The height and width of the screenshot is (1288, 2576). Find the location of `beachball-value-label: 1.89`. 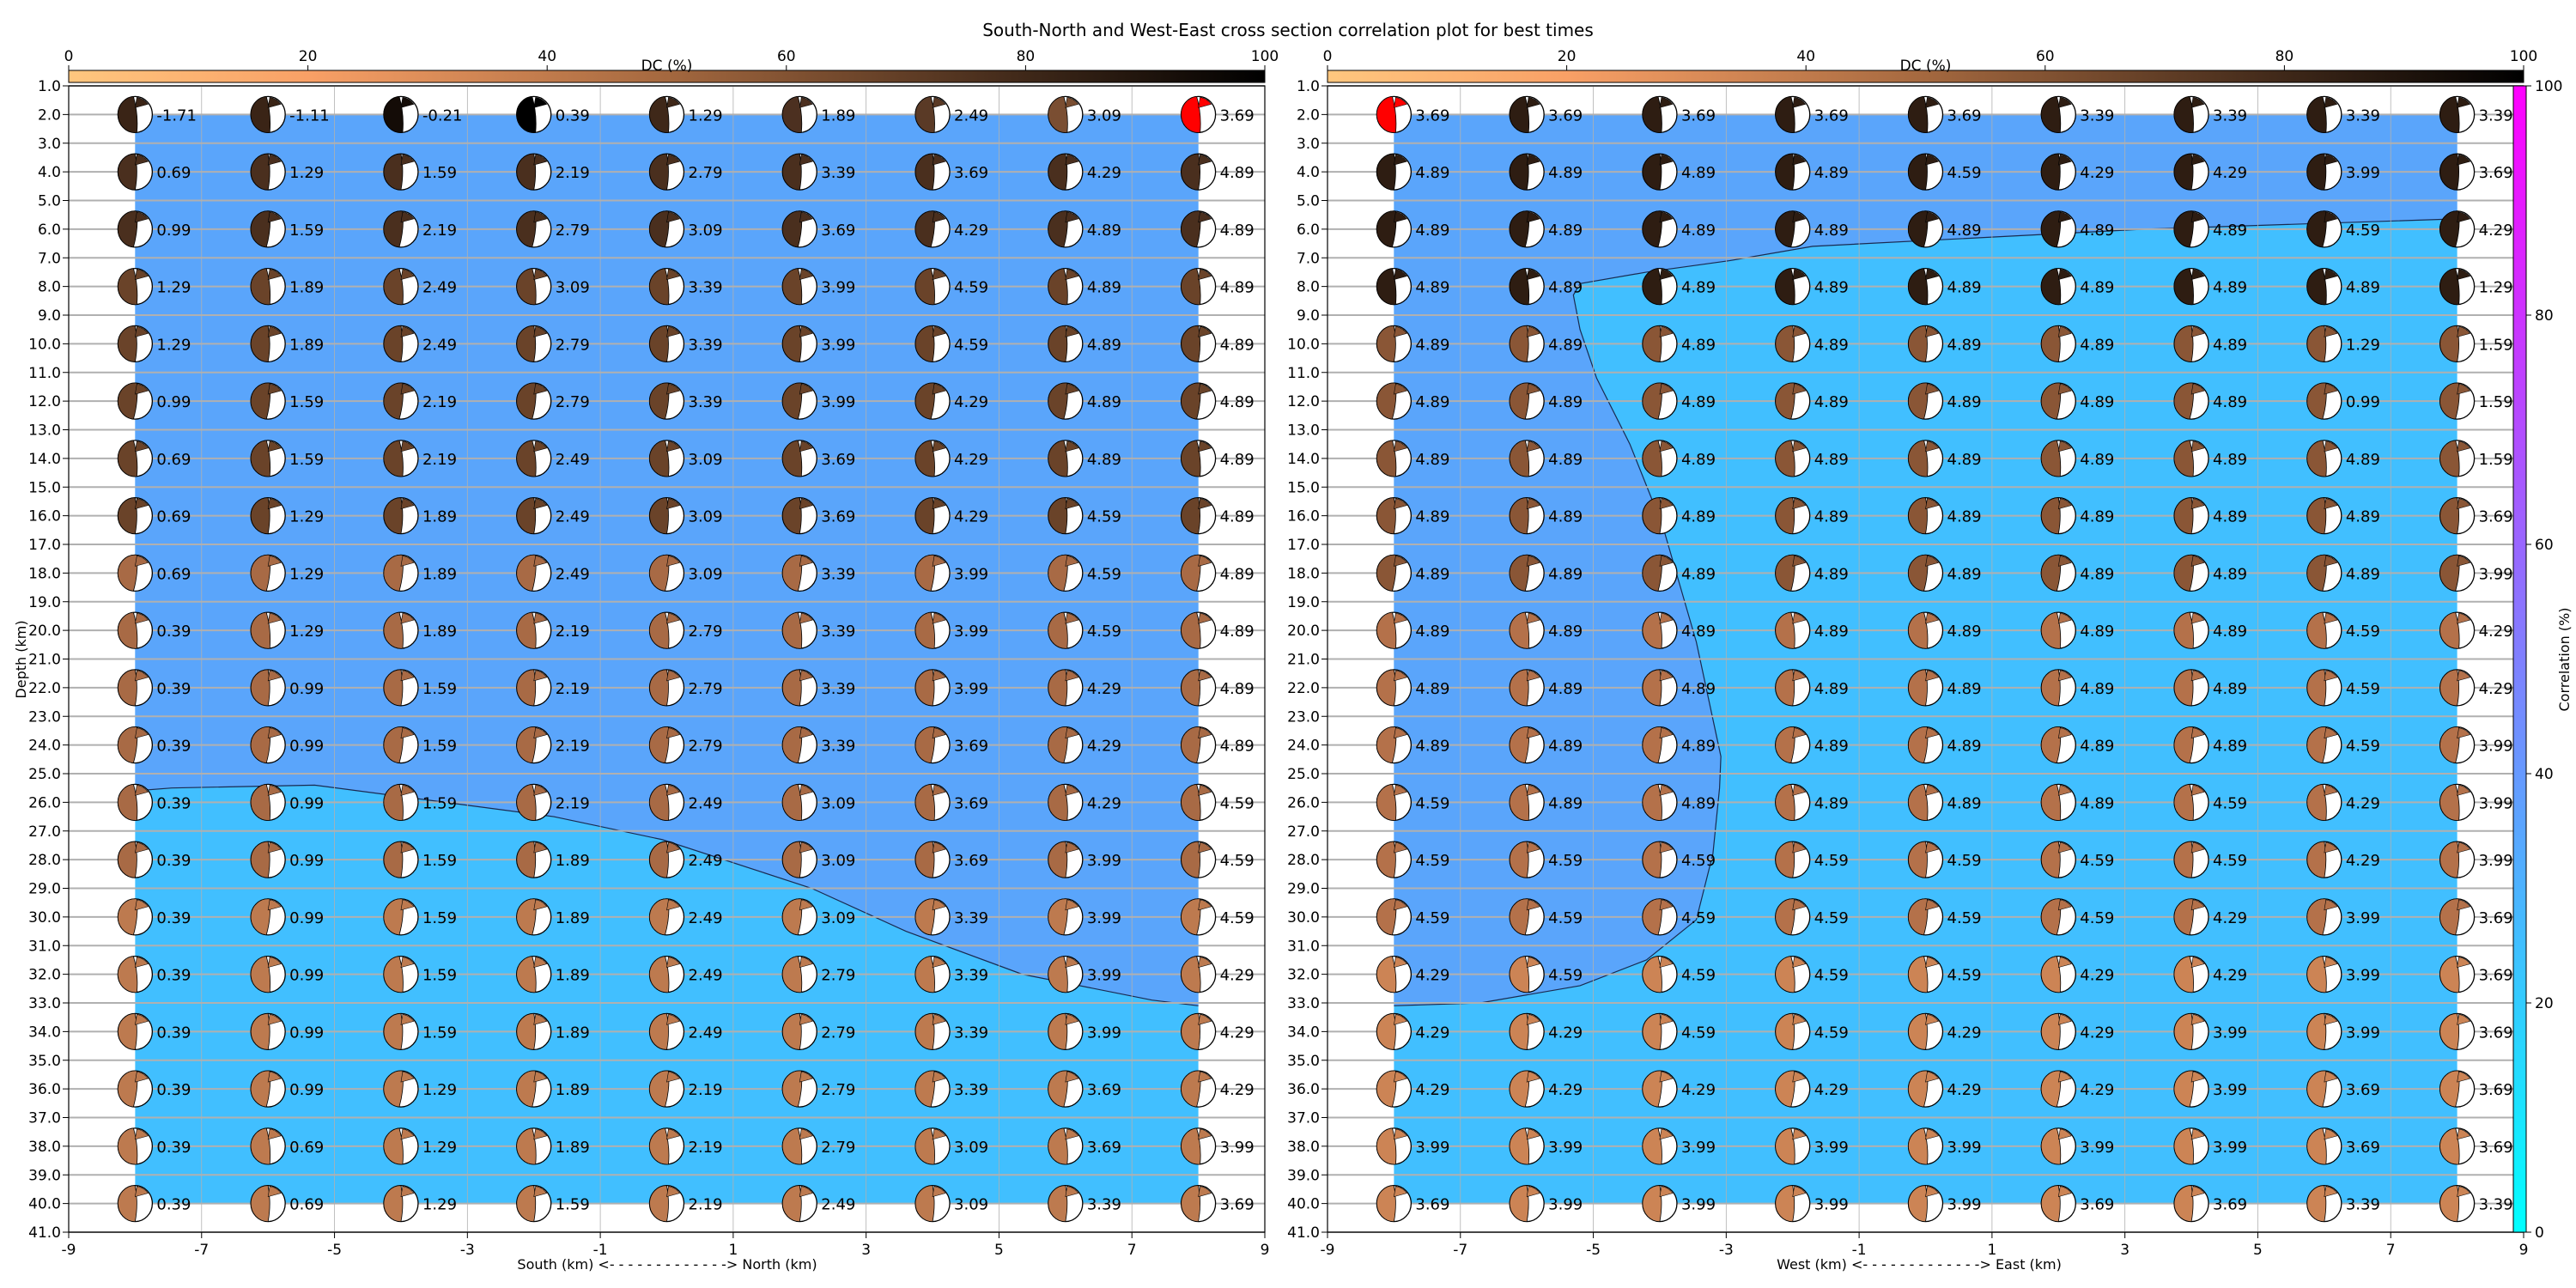

beachball-value-label: 1.89 is located at coordinates (573, 918).